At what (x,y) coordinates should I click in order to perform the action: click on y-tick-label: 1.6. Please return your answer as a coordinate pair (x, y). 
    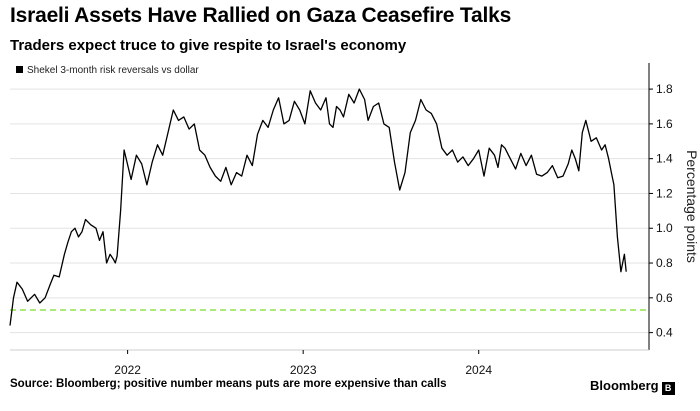
    Looking at the image, I should click on (664, 124).